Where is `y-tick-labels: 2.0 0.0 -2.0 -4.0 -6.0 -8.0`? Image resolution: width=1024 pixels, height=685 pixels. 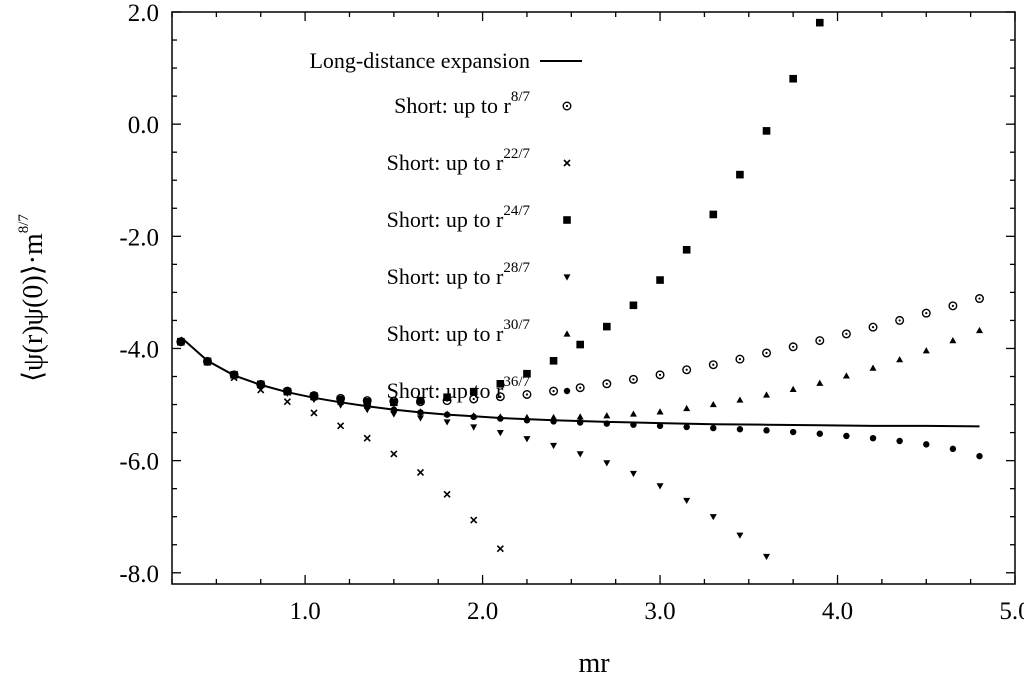 y-tick-labels: 2.0 0.0 -2.0 -4.0 -6.0 -8.0 is located at coordinates (139, 294).